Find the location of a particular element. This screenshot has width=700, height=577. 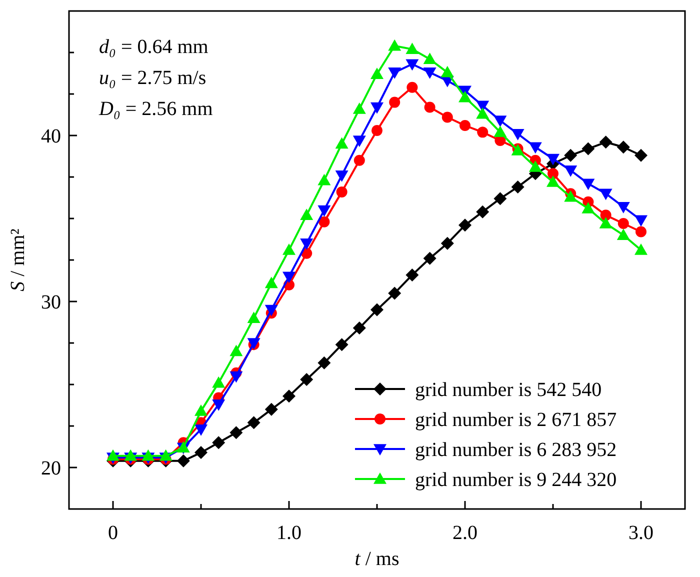

annotation: D₀ = 2.56 mm is located at coordinates (156, 109).